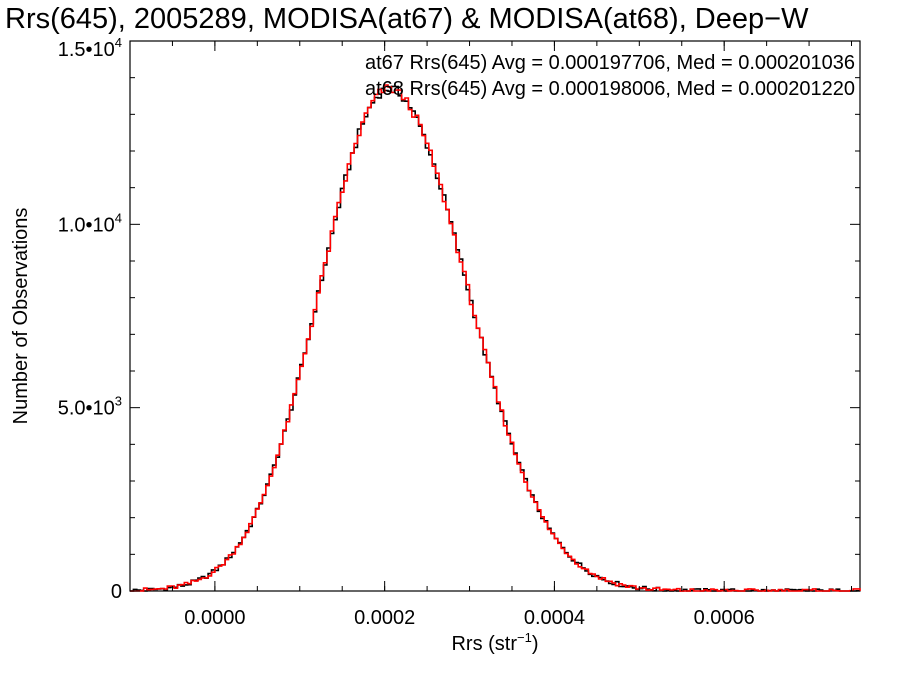 The image size is (900, 675). I want to click on y-axis-label: Number of Observations, so click(21, 316).